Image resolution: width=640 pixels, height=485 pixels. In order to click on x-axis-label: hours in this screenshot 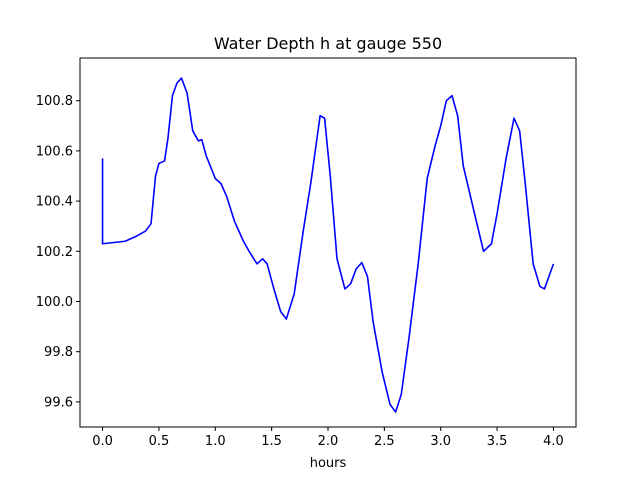, I will do `click(328, 463)`.